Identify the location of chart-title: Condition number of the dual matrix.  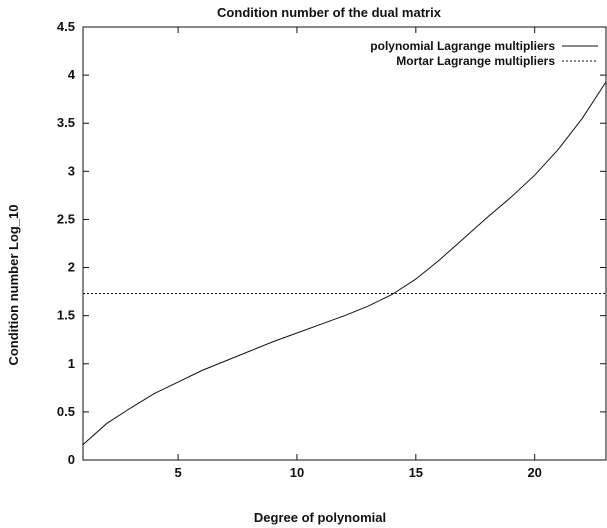
(329, 12).